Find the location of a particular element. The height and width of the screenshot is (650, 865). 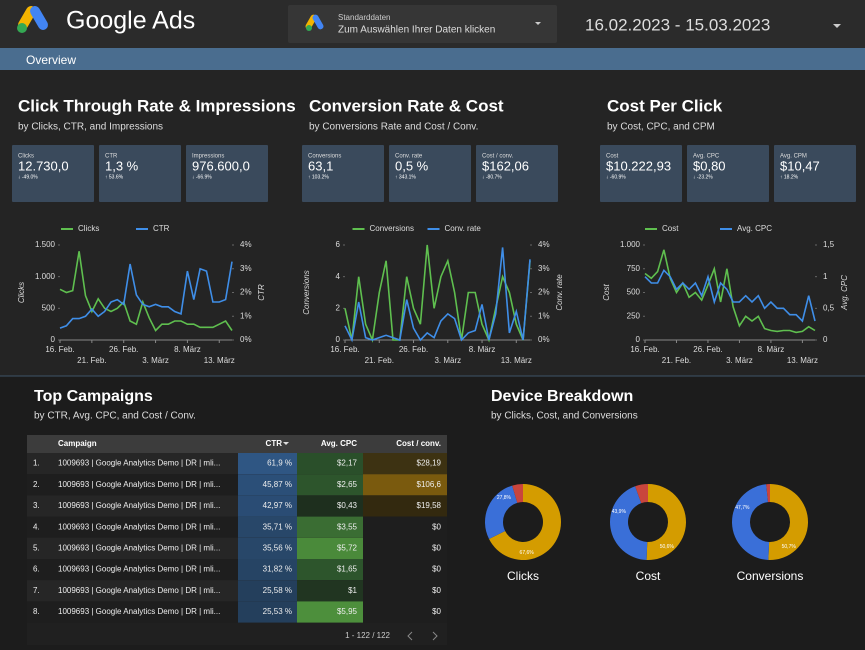

tab-bar is located at coordinates (432, 59).